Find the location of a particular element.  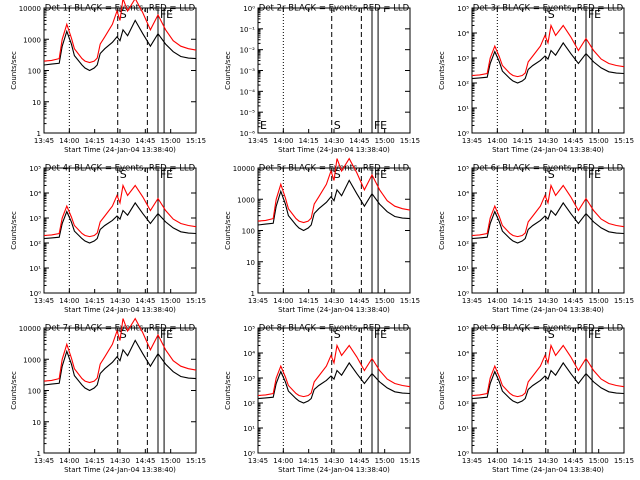

y-tick-label: 10⁻⁶ is located at coordinates (248, 134).